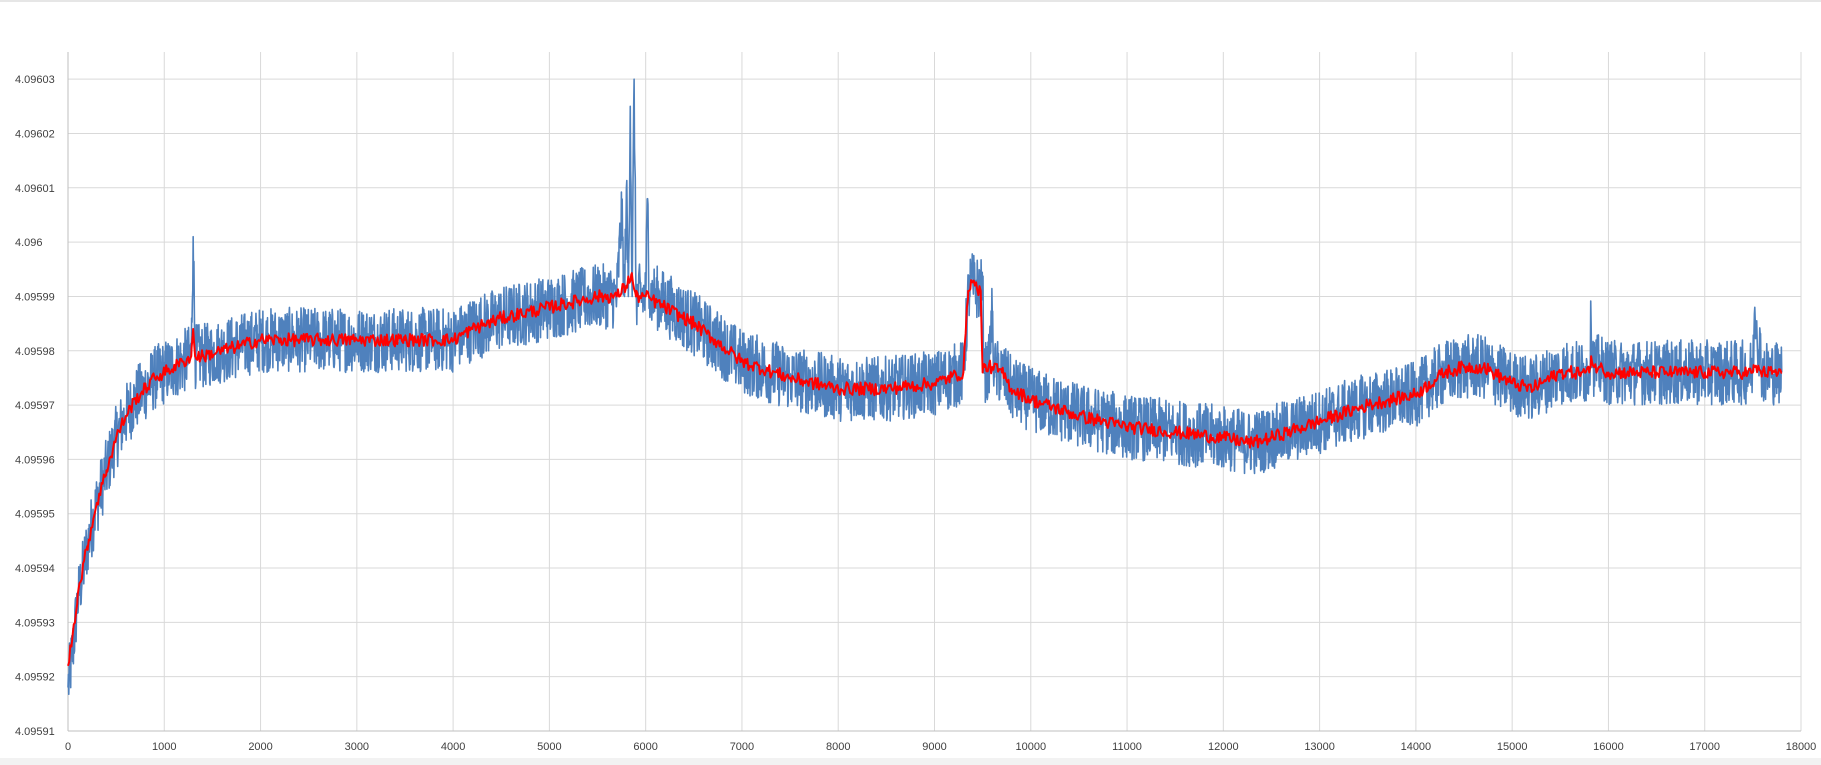 This screenshot has width=1821, height=765. I want to click on y-tick-label: 4.09592, so click(35, 678).